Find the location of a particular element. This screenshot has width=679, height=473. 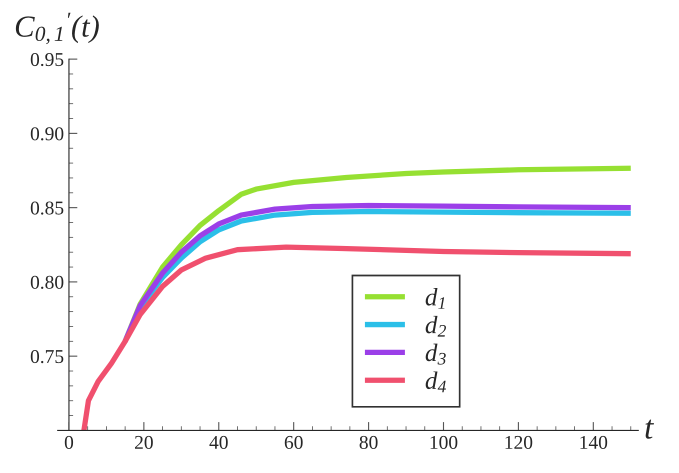

x-tick-label: 40 is located at coordinates (218, 442).